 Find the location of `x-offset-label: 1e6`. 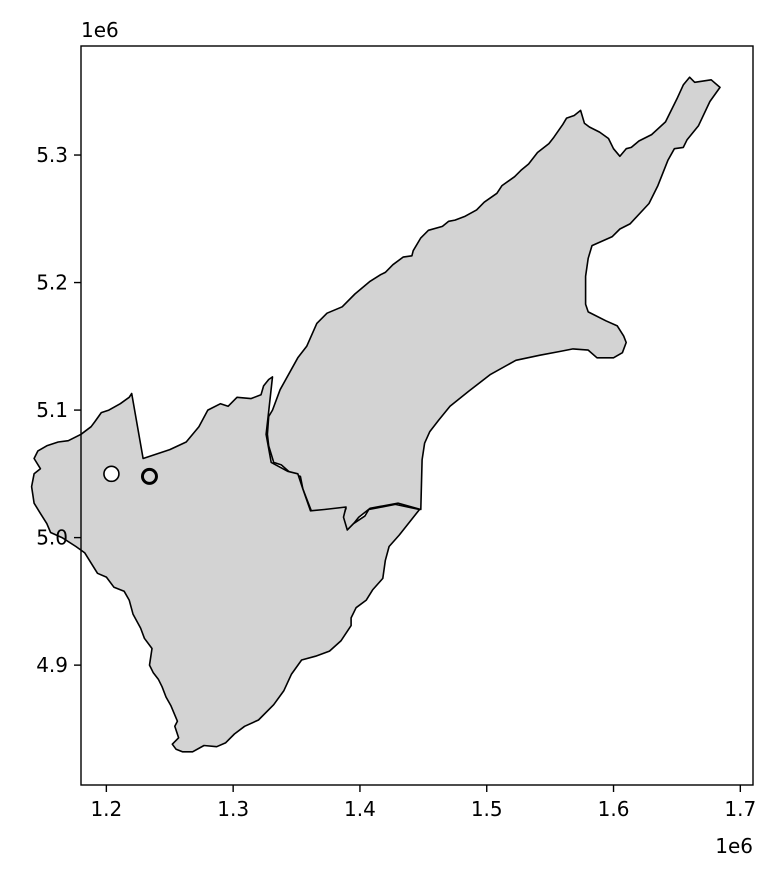

x-offset-label: 1e6 is located at coordinates (734, 846).